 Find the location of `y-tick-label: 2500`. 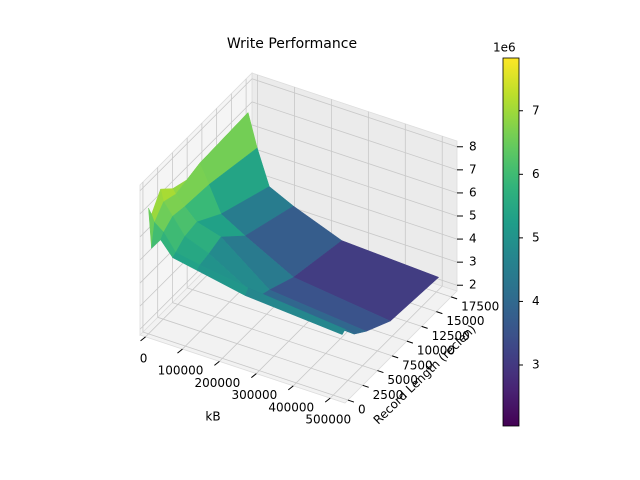

y-tick-label: 2500 is located at coordinates (388, 395).